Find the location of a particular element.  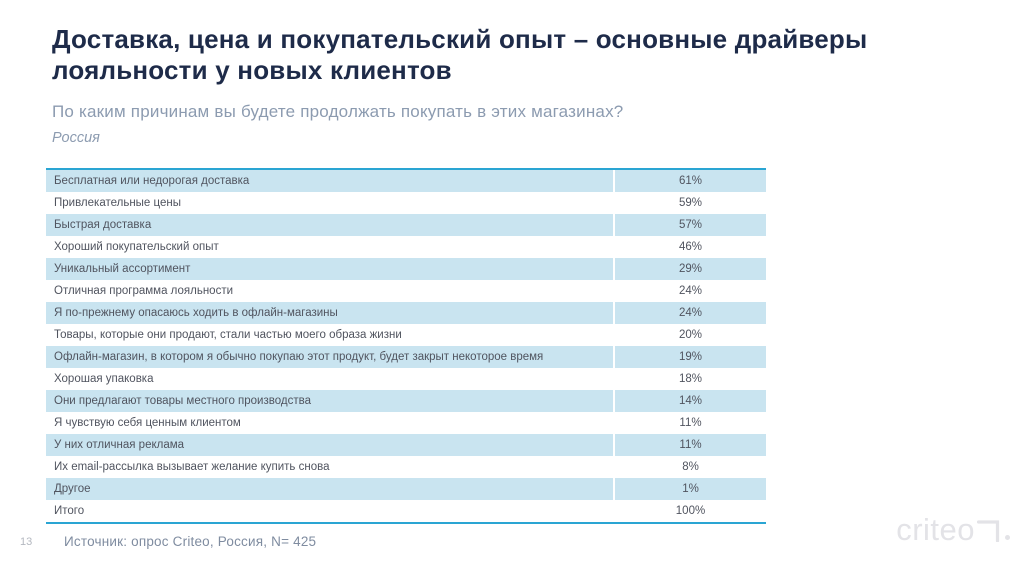

row-value: 59% is located at coordinates (690, 203).